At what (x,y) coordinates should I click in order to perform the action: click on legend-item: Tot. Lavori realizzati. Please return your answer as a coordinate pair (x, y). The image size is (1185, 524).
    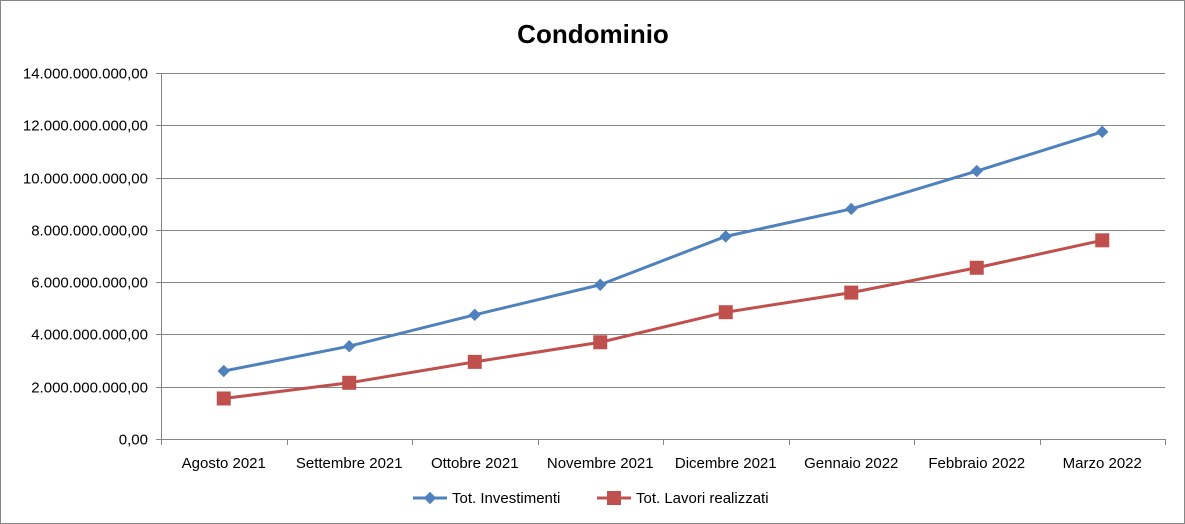
    Looking at the image, I should click on (683, 498).